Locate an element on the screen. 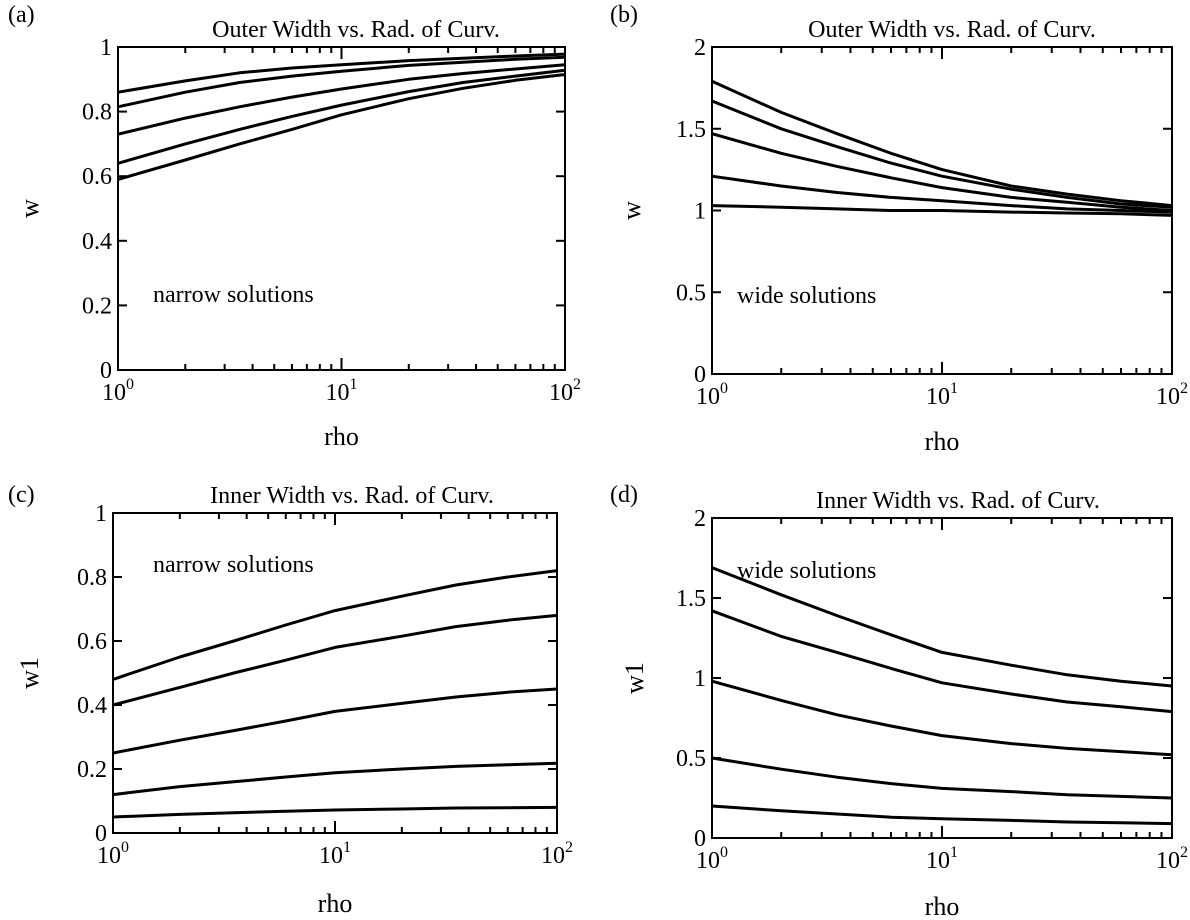  panel-label: (a) is located at coordinates (21, 15).